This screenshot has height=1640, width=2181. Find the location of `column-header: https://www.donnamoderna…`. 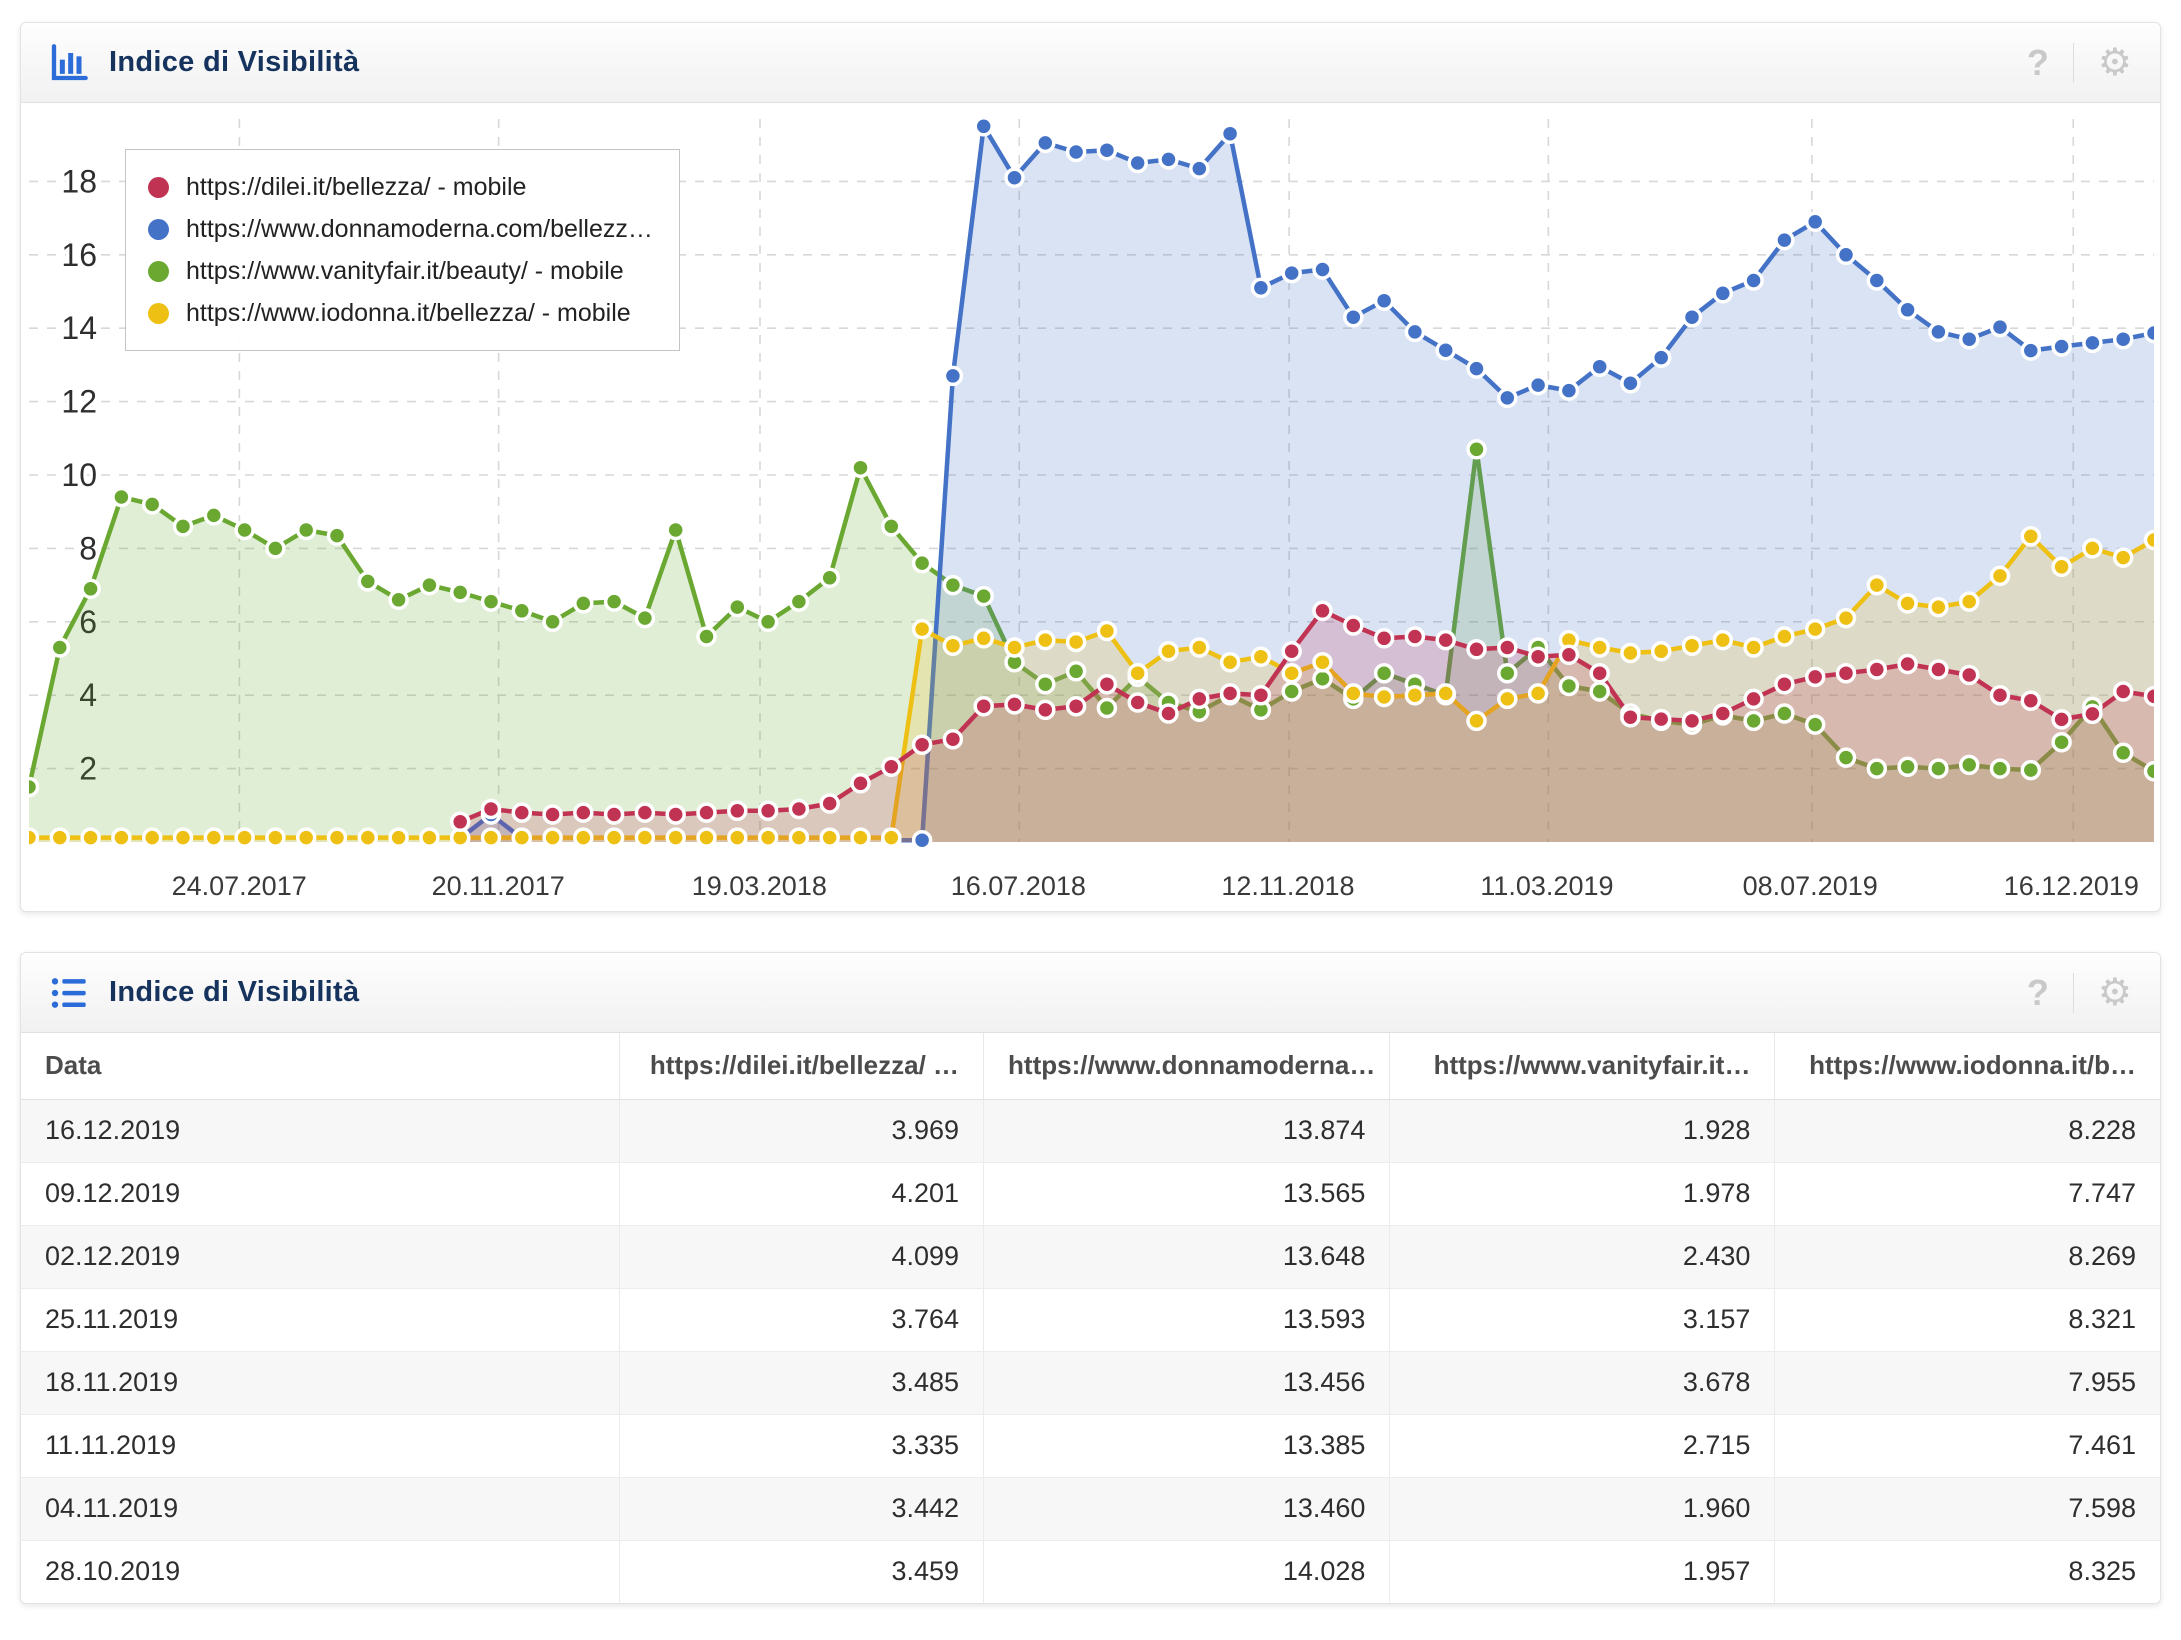

column-header: https://www.donnamoderna… is located at coordinates (1187, 1066).